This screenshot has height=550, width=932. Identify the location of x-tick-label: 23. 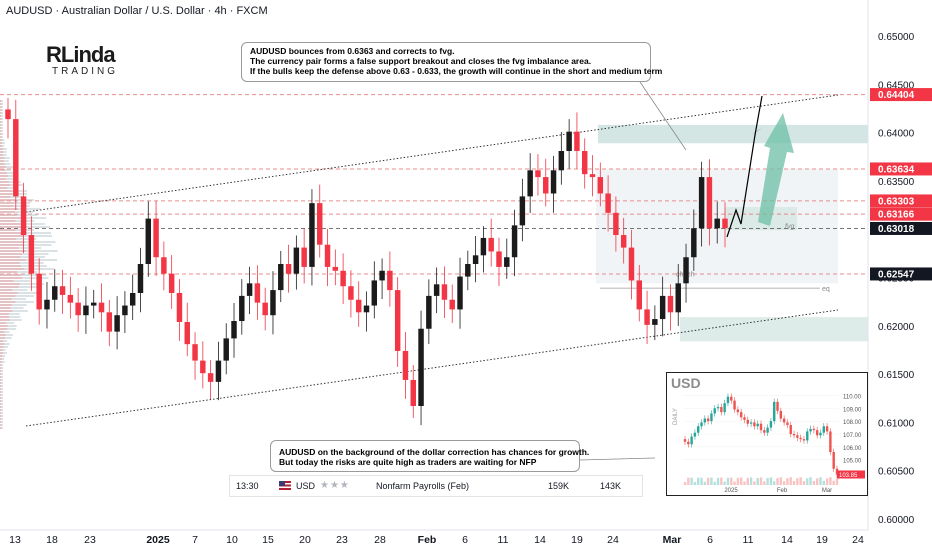
(90, 540).